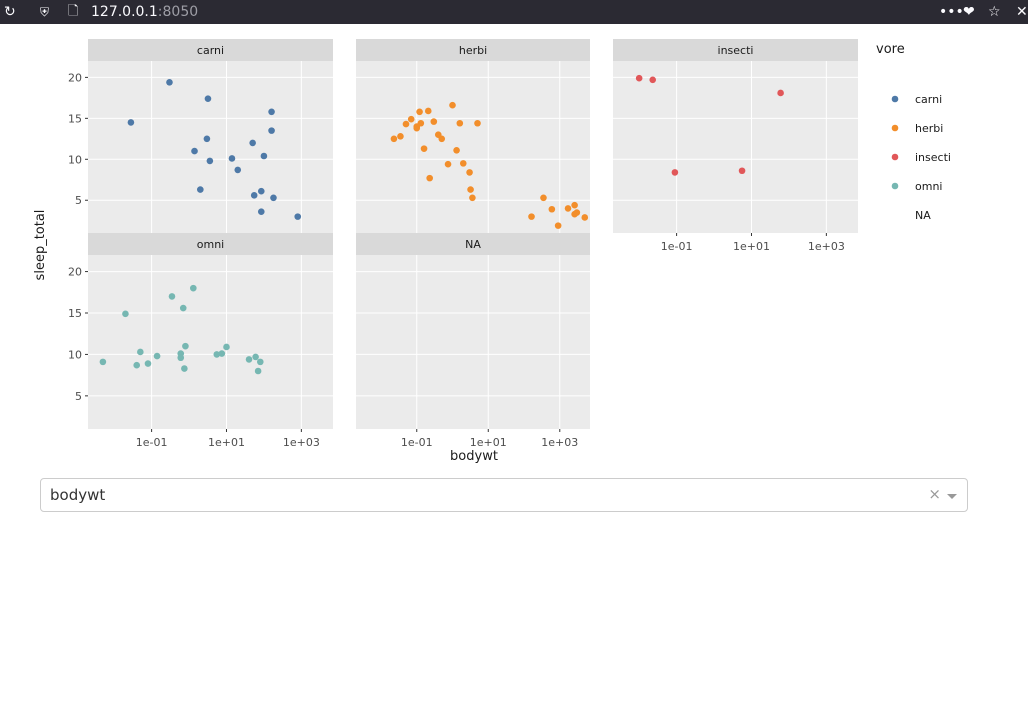  Describe the element at coordinates (44, 12) in the screenshot. I see `shield-icon: ⛨` at that location.